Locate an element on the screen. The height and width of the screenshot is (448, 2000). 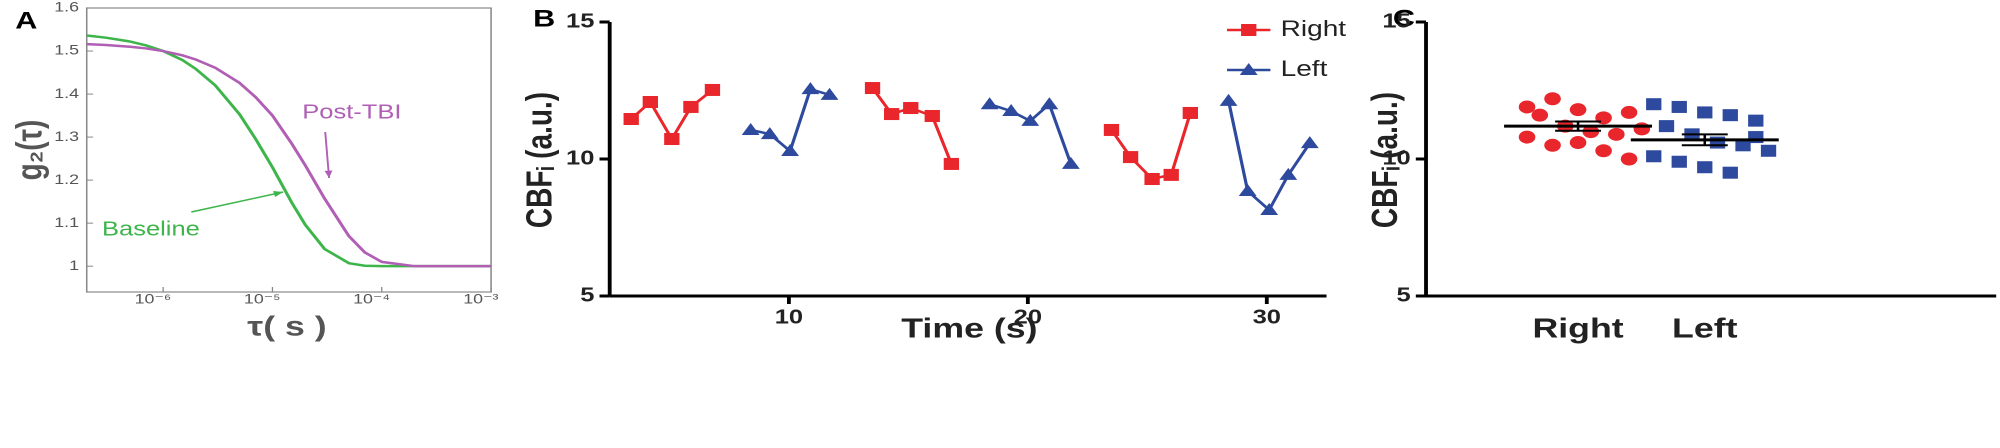
y-tick-label: 1 is located at coordinates (74, 266).